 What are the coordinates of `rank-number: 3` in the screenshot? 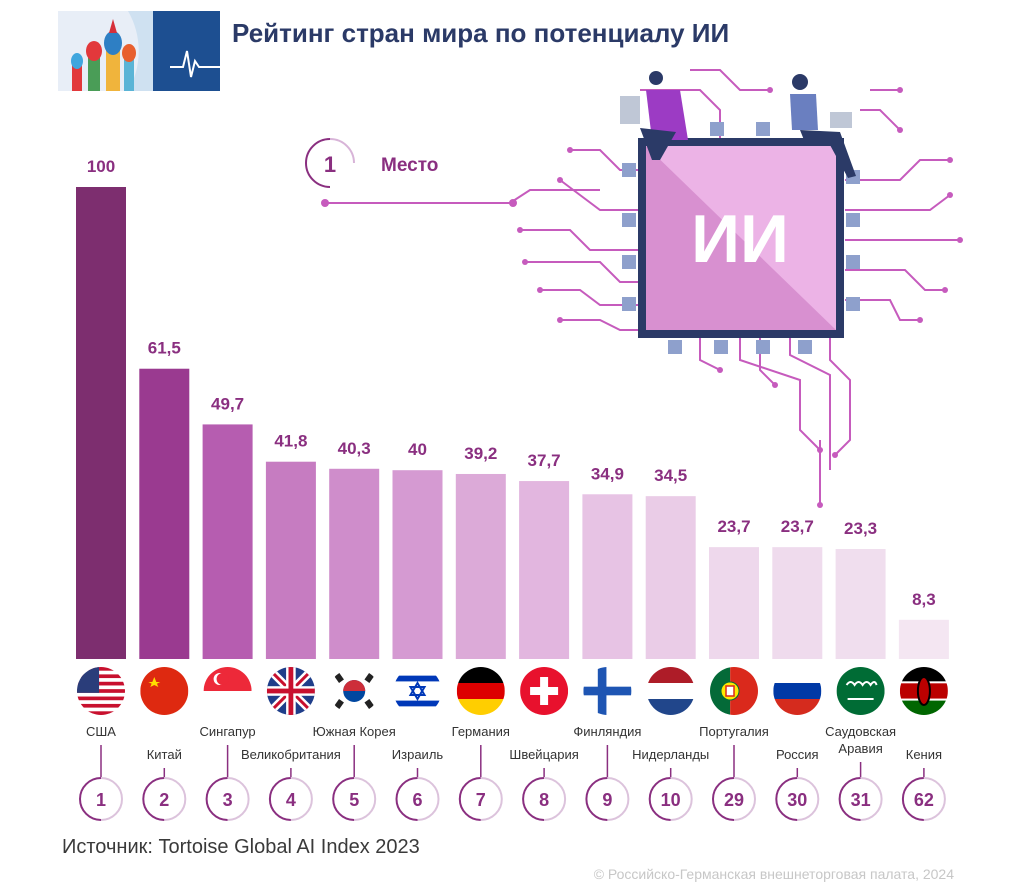 It's located at (228, 800).